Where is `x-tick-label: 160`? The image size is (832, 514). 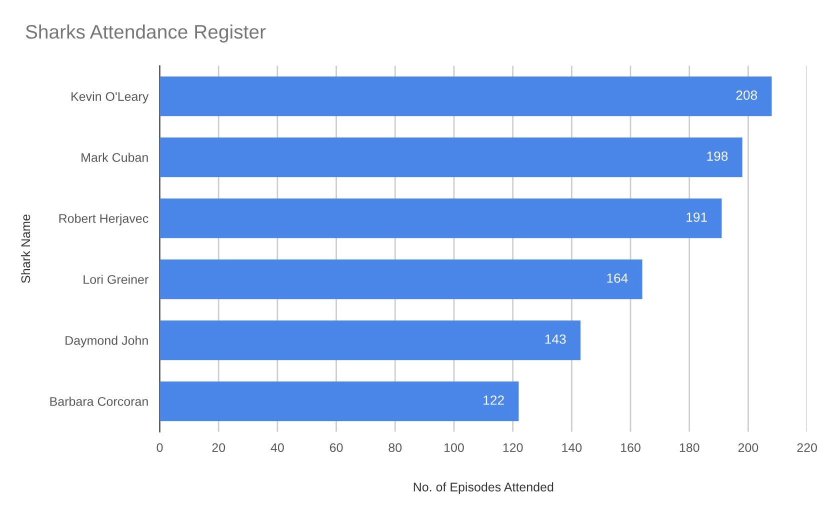
x-tick-label: 160 is located at coordinates (630, 447).